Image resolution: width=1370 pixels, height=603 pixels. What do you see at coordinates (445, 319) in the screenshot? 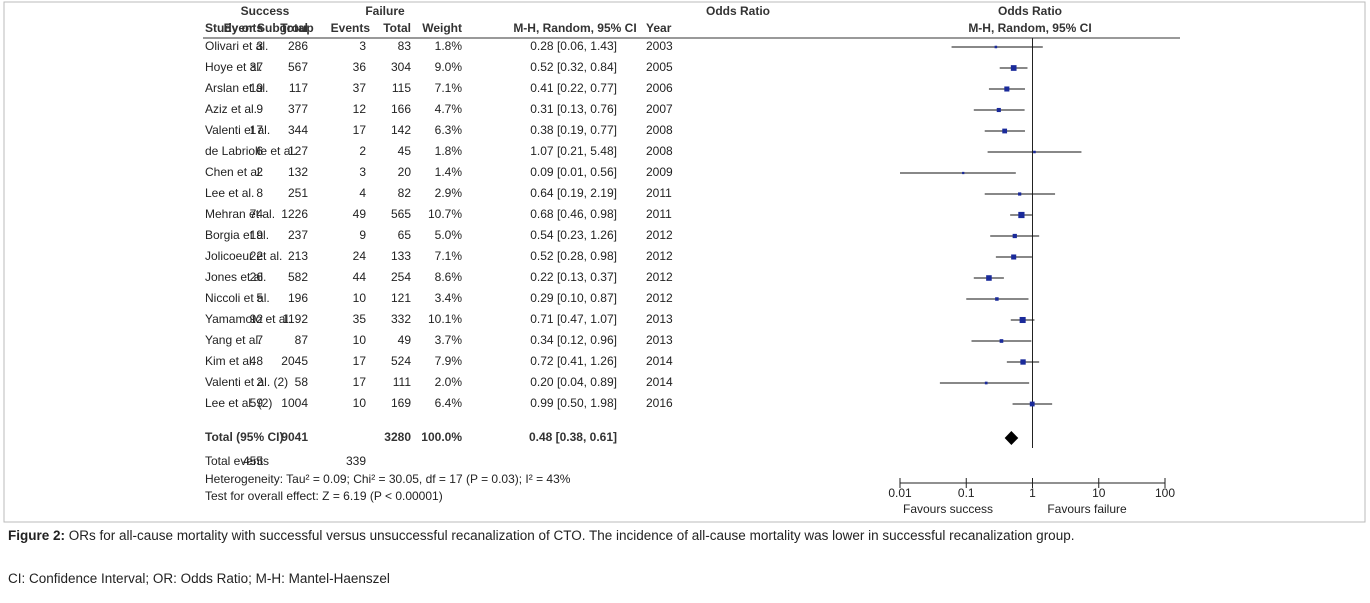
I see `weight: 10.1%` at bounding box center [445, 319].